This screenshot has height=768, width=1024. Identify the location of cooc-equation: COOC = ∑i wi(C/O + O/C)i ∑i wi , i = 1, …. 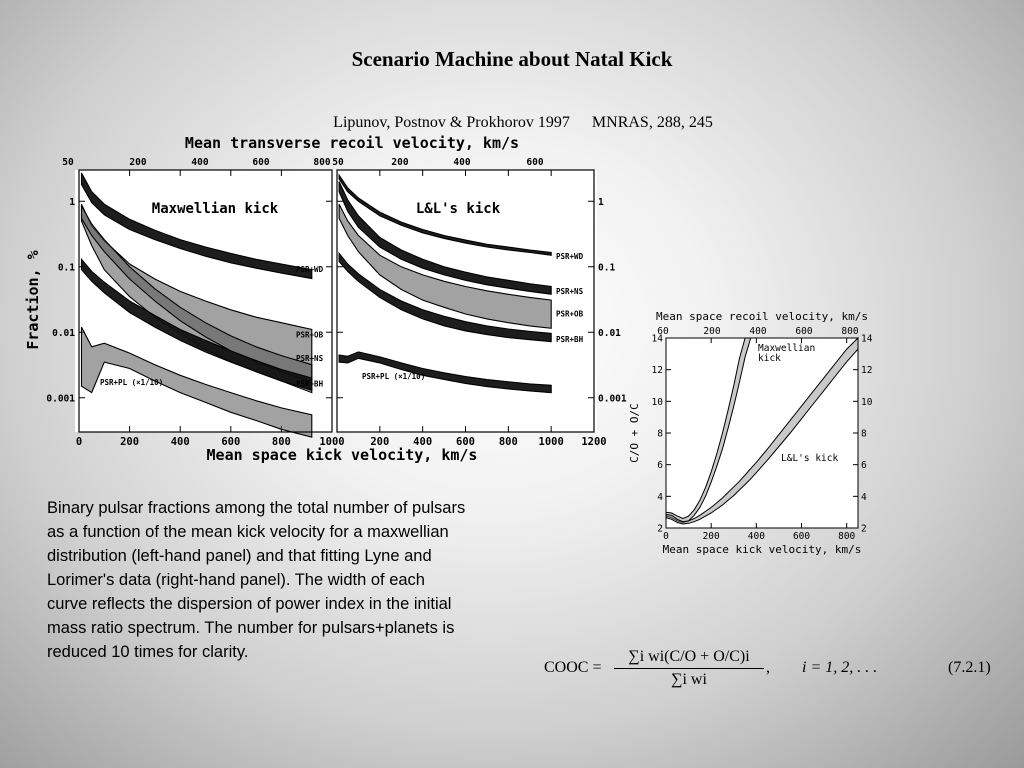
(770, 672).